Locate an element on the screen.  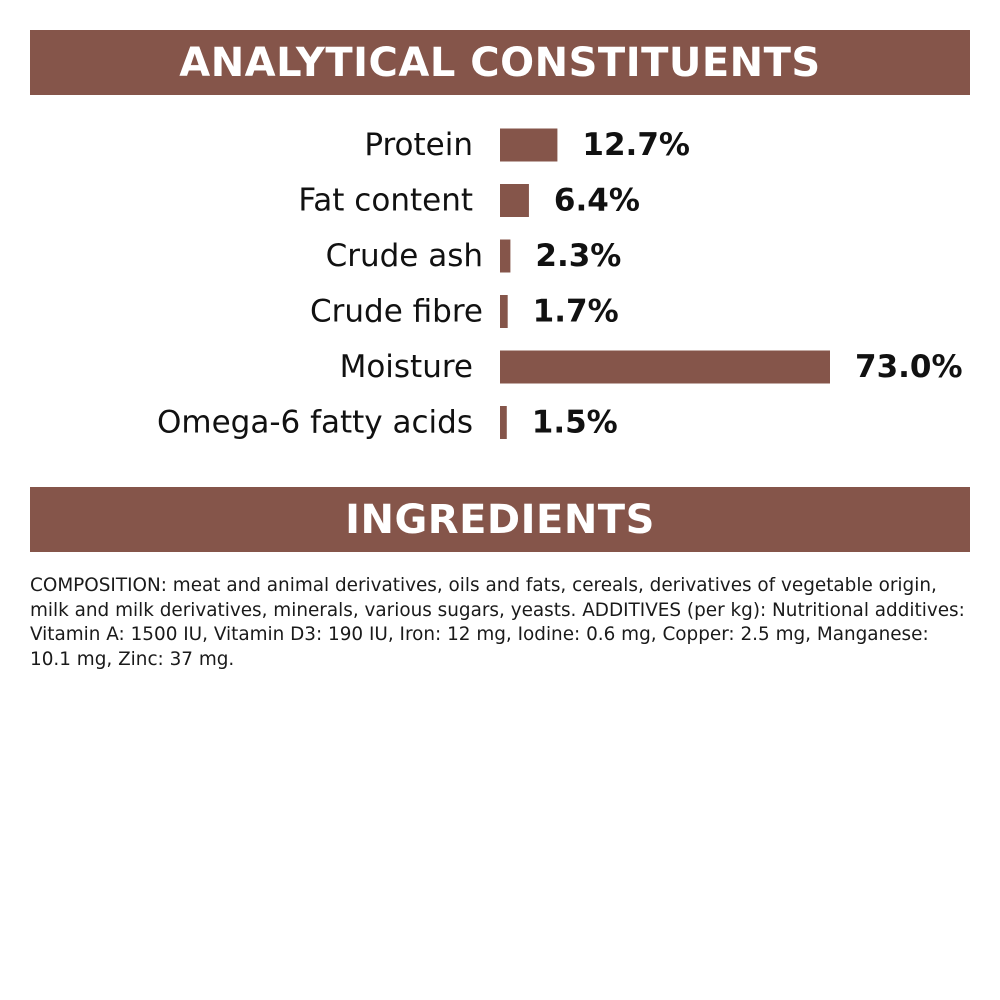
value-label: 12.7% is located at coordinates (636, 145).